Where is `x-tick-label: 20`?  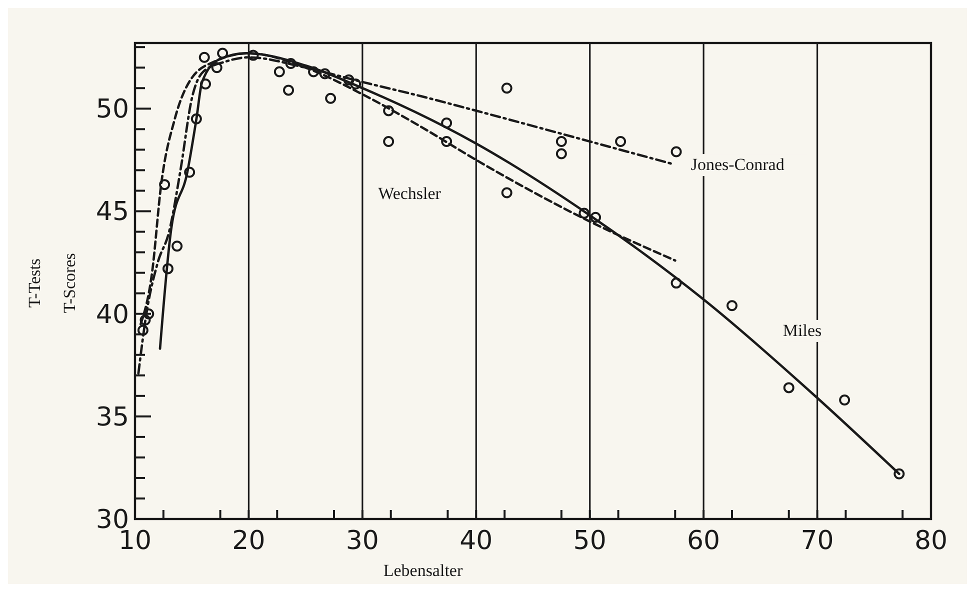 x-tick-label: 20 is located at coordinates (249, 541).